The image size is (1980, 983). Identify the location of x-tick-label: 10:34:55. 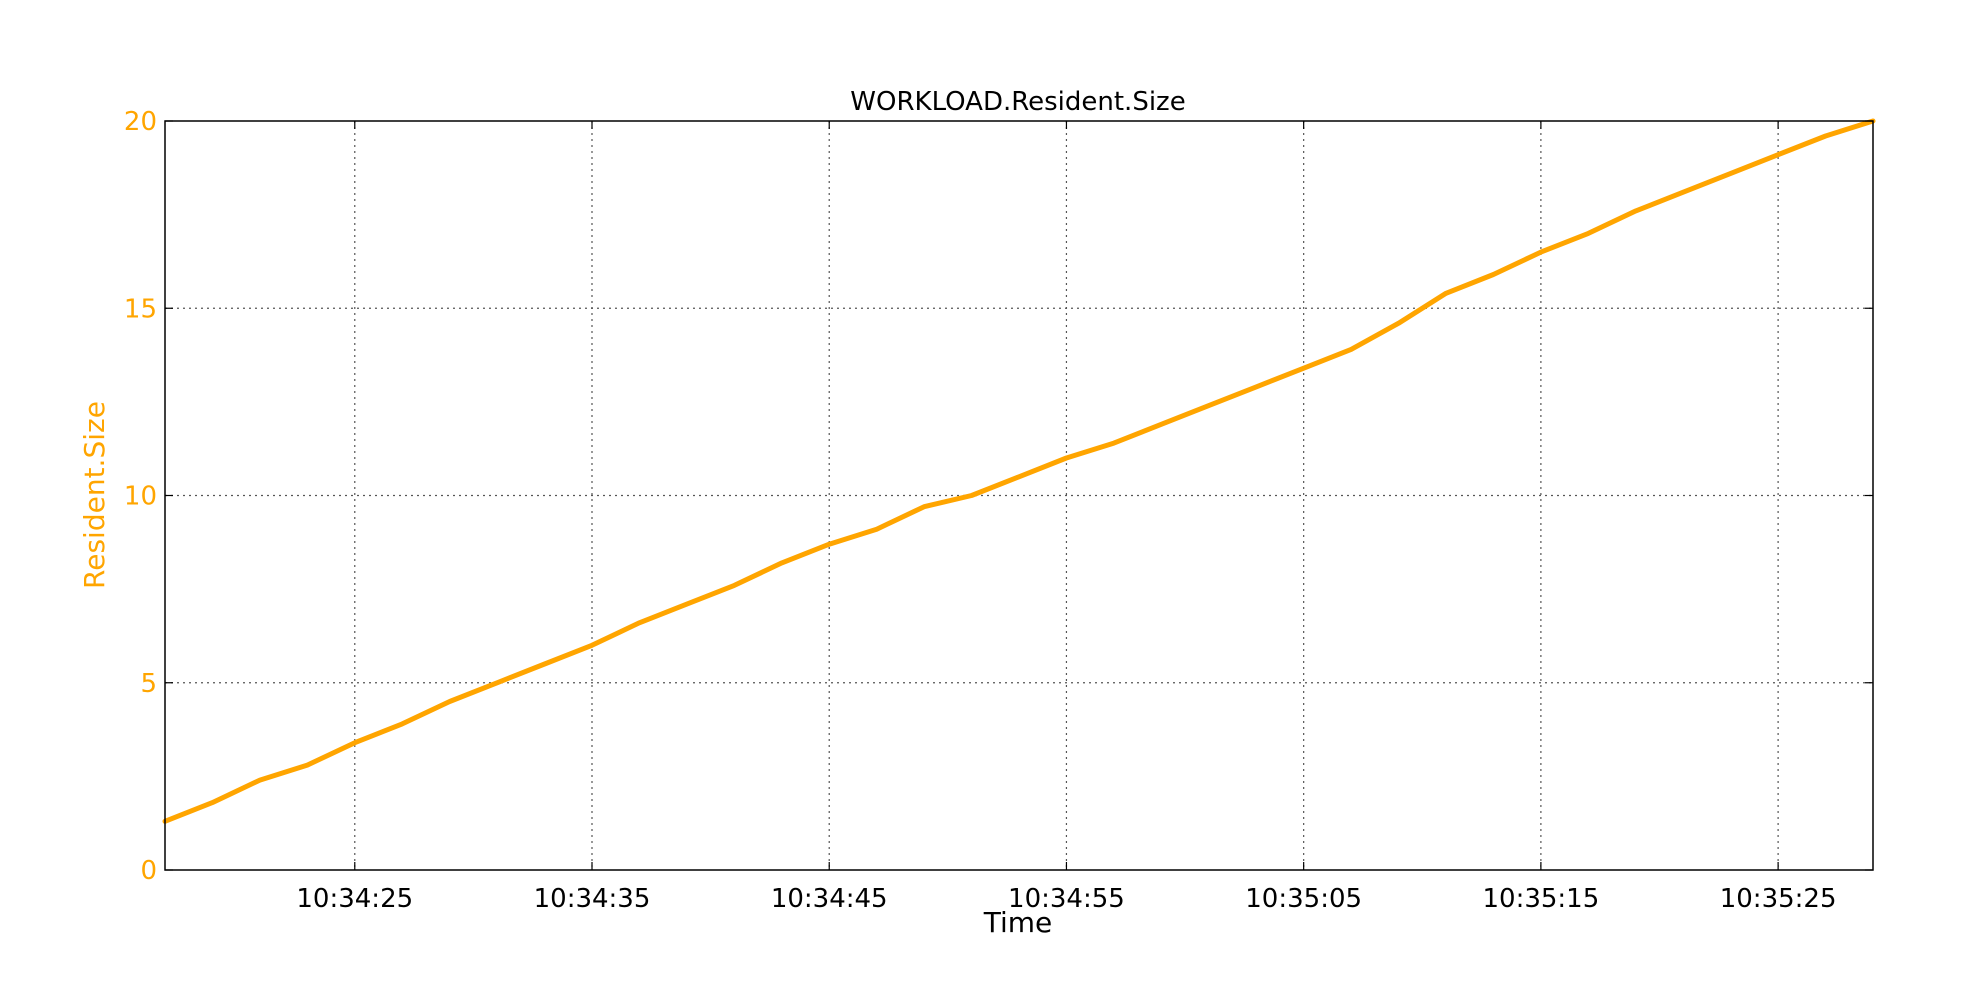
(1066, 899).